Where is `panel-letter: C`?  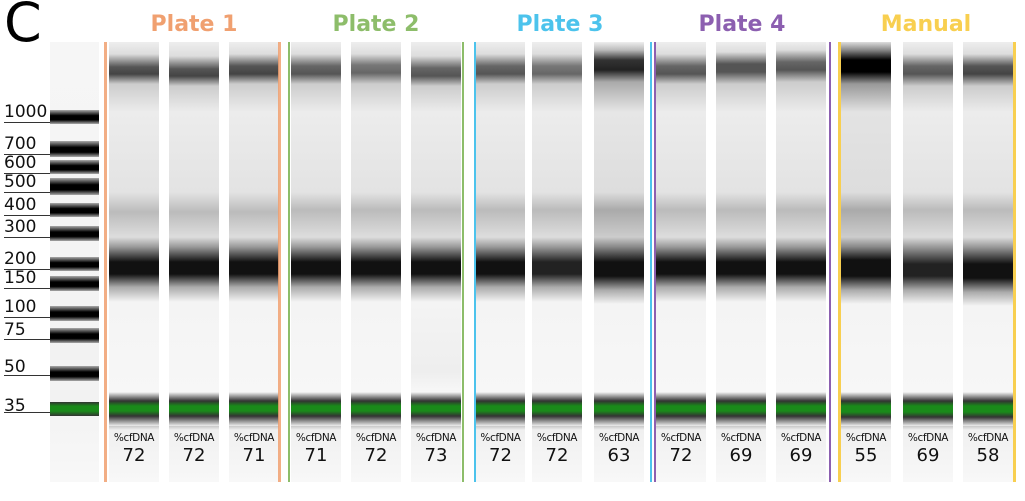 panel-letter: C is located at coordinates (23, 27).